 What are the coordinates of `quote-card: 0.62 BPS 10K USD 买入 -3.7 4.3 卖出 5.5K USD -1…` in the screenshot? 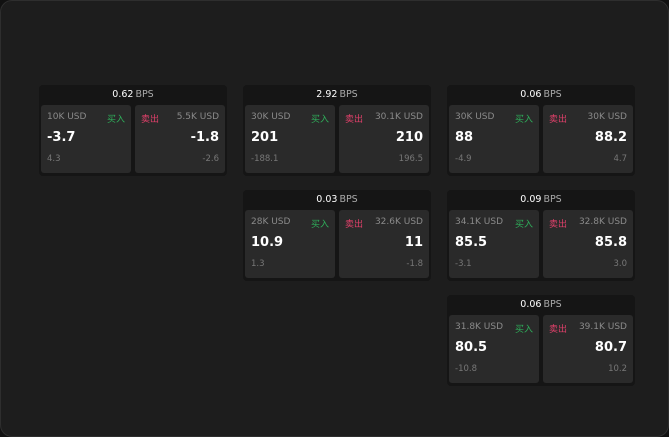 It's located at (133, 130).